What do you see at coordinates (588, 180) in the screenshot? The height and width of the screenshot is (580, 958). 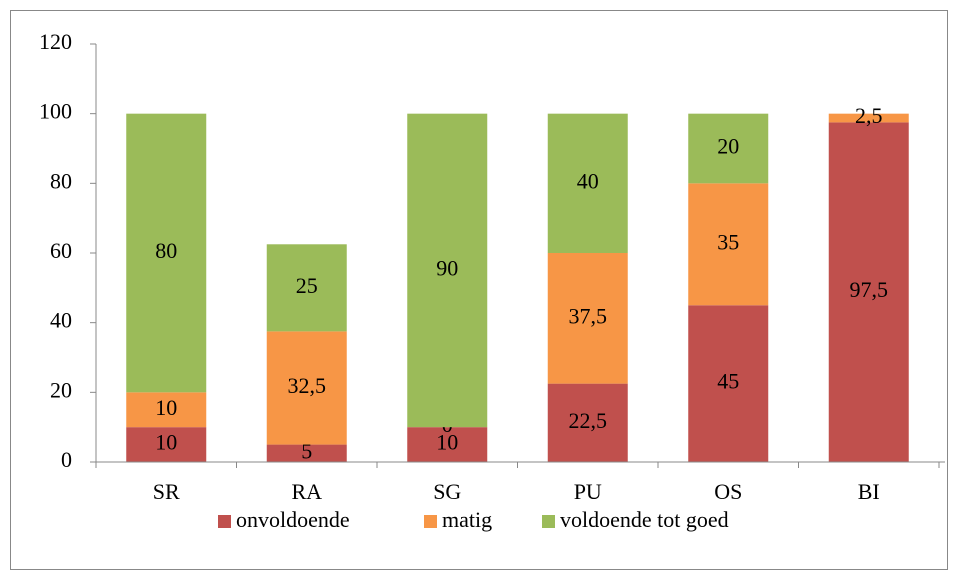 I see `data-label: 40` at bounding box center [588, 180].